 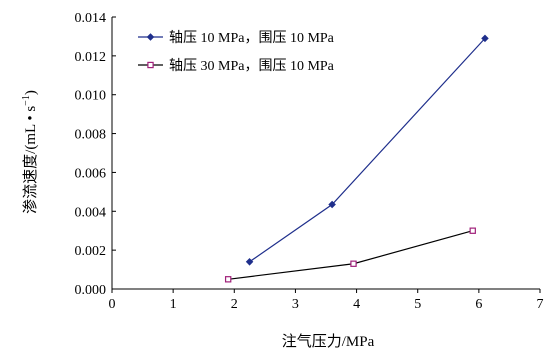 I want to click on x-tick-label: 5, so click(x=417, y=304).